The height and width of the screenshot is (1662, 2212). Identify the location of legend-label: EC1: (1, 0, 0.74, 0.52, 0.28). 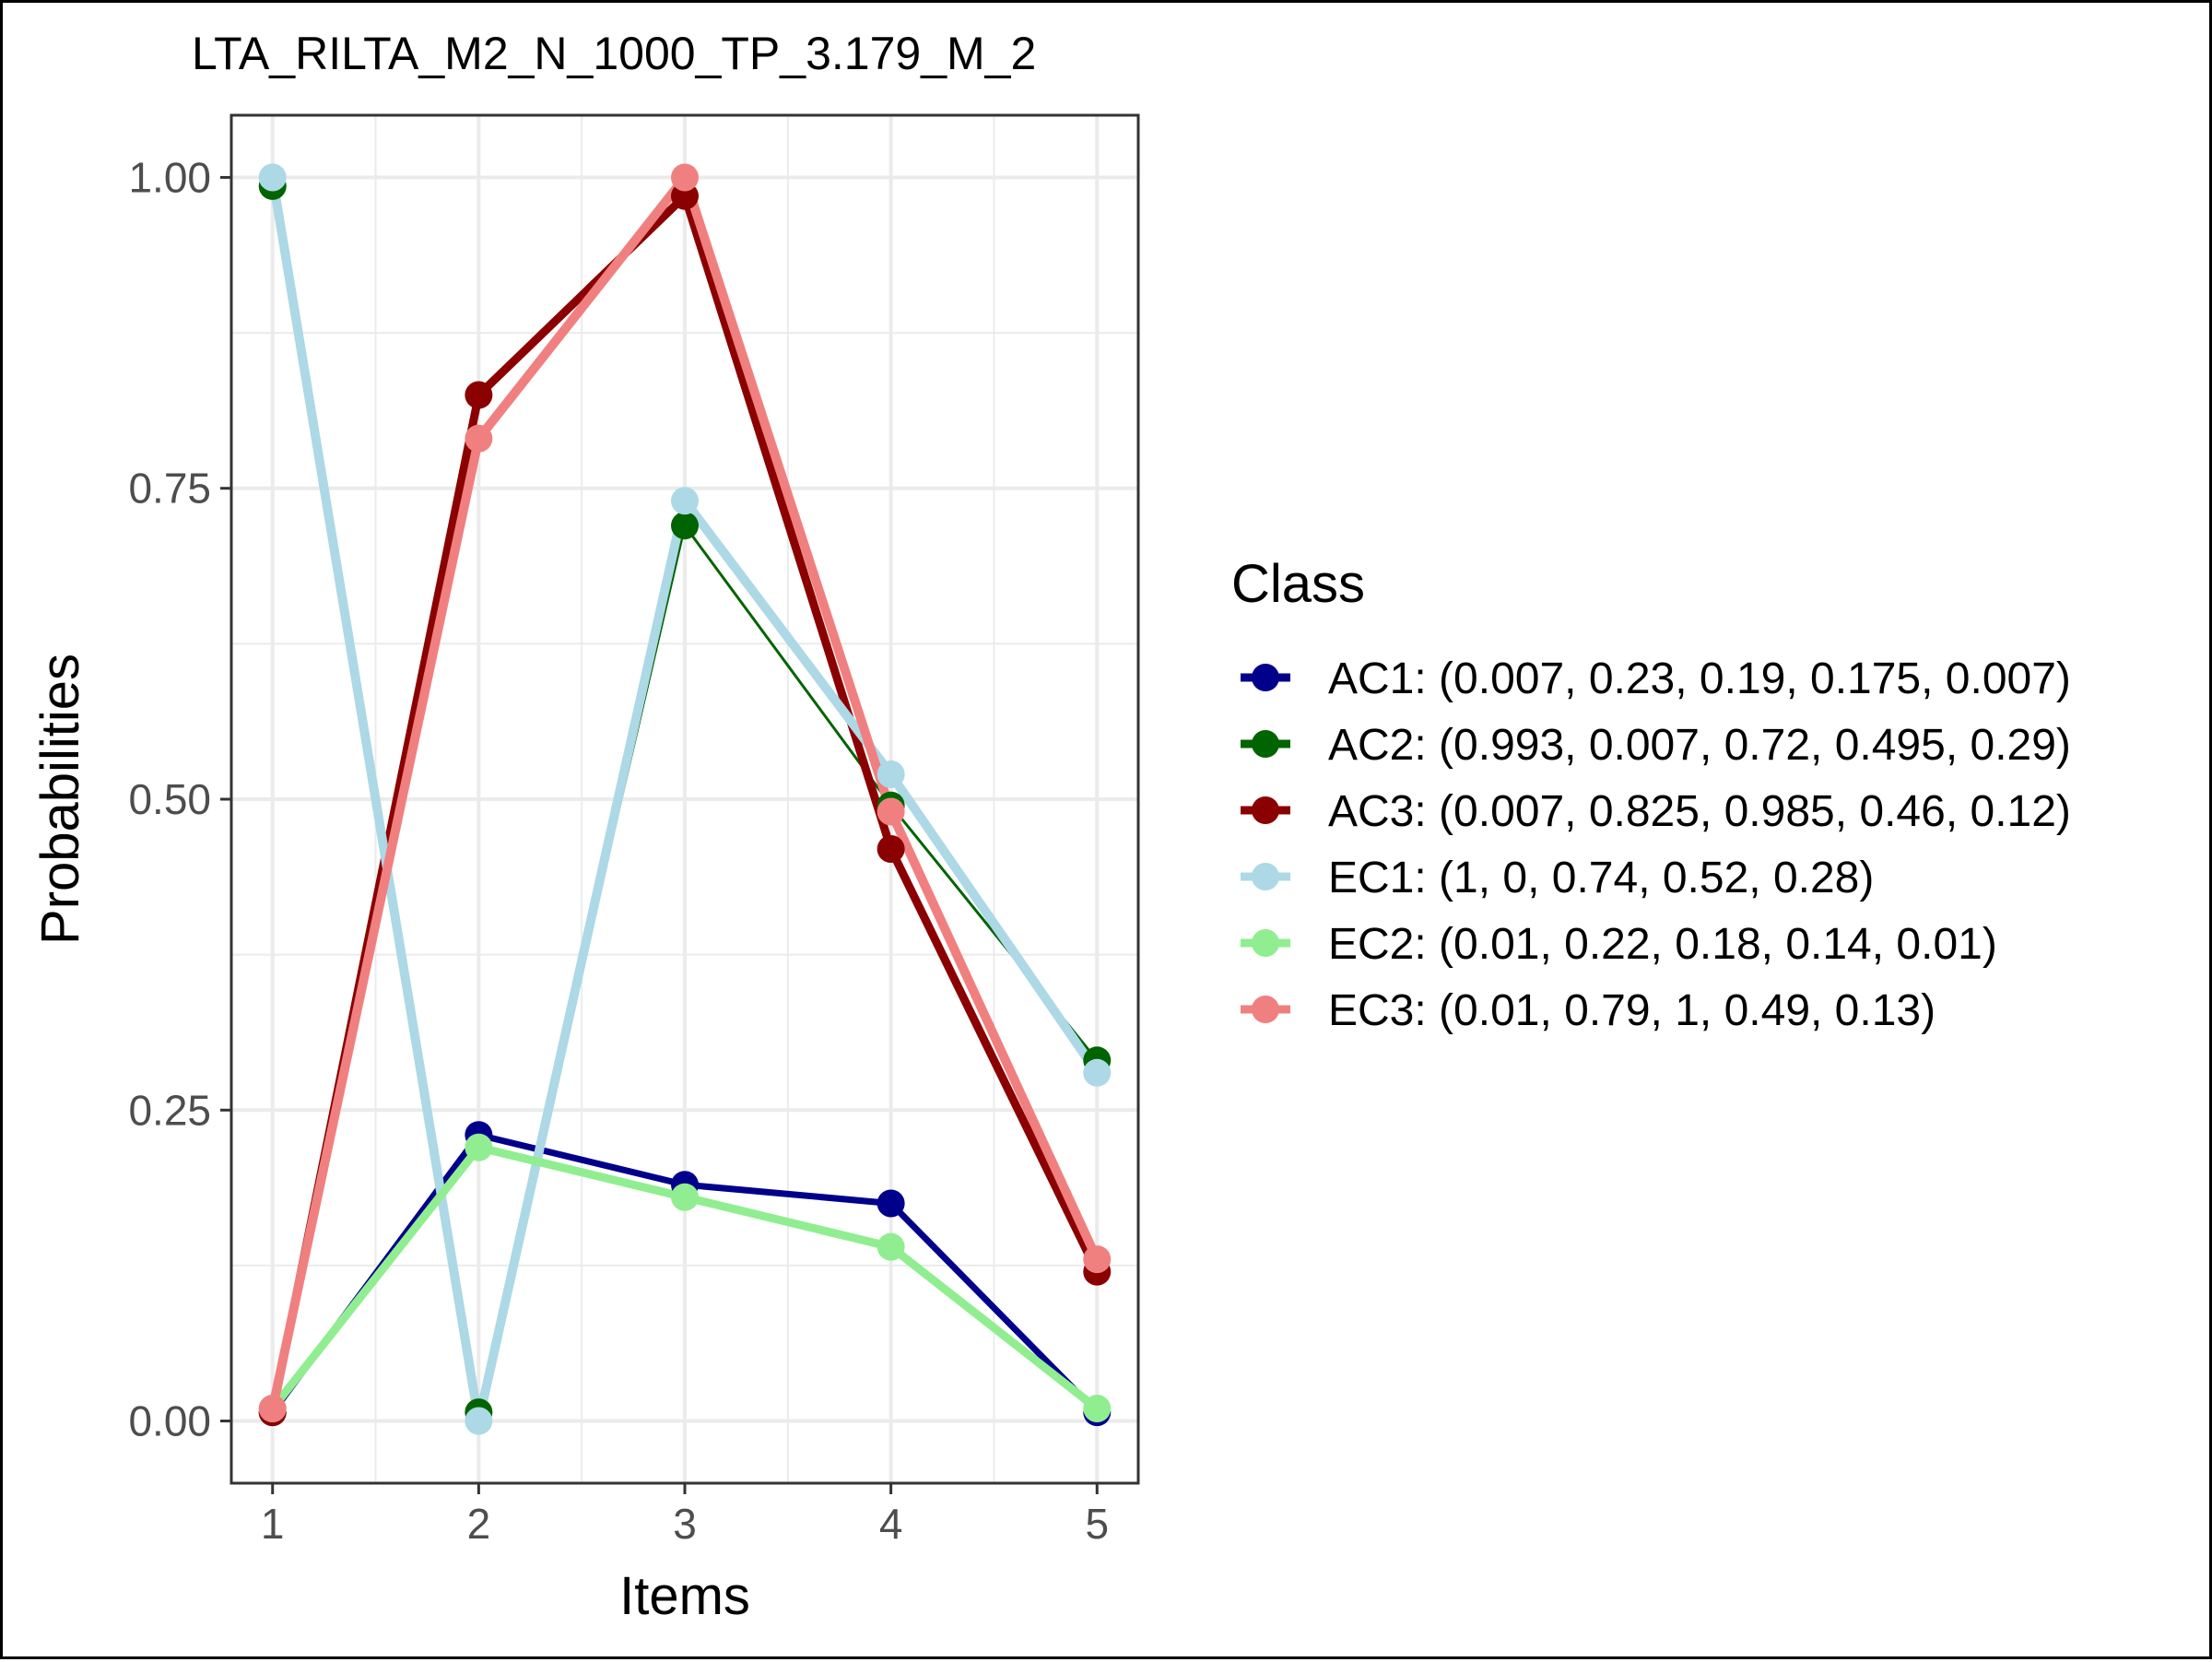
(1601, 878).